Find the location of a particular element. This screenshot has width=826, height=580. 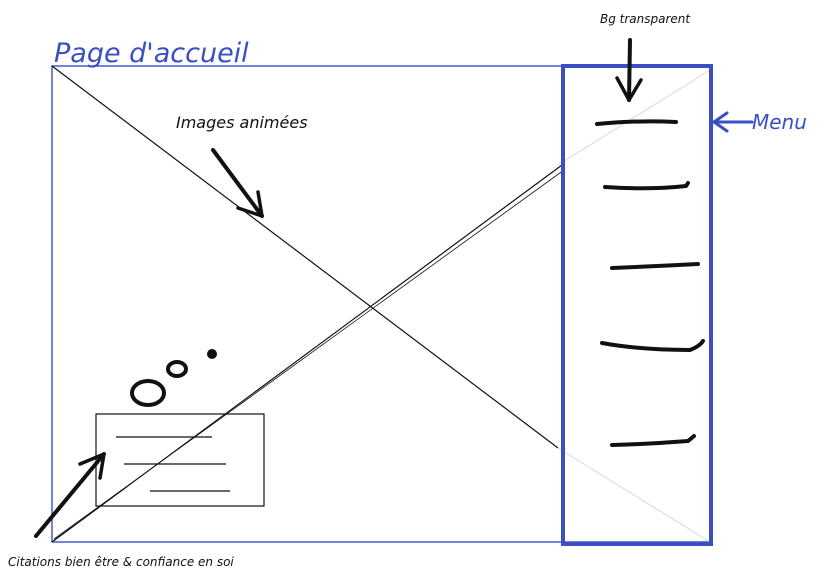

thought-bubble-large is located at coordinates (148, 393).